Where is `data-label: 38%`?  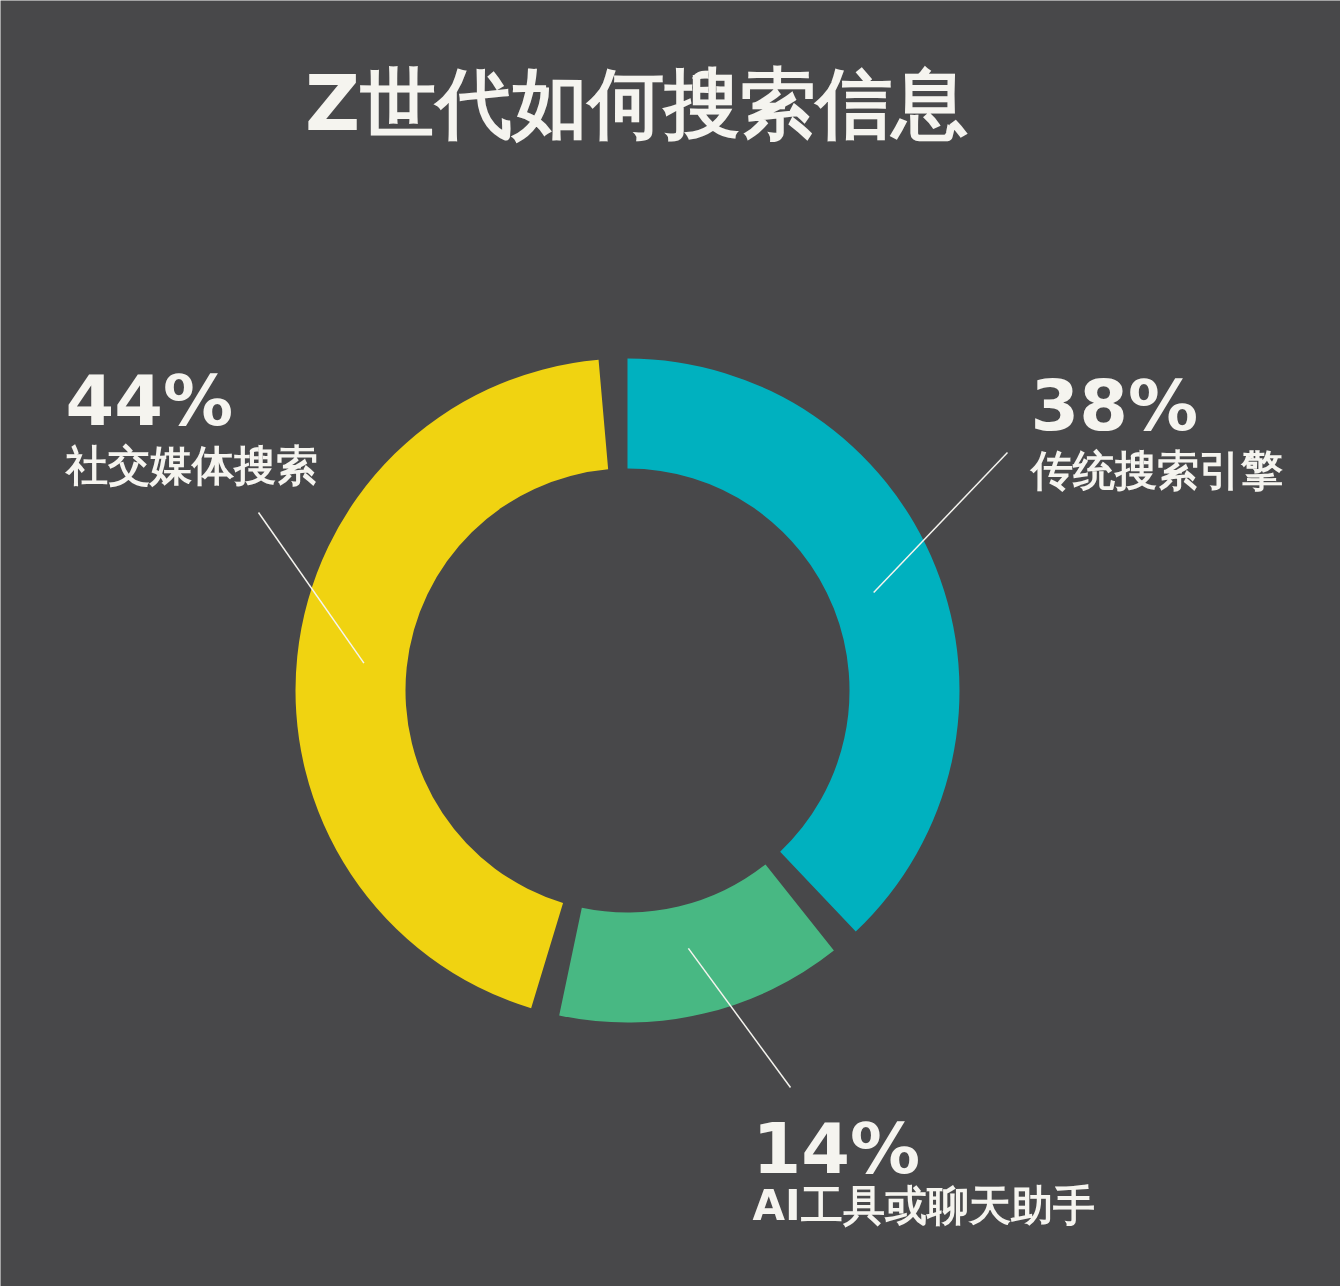
data-label: 38% is located at coordinates (1114, 405).